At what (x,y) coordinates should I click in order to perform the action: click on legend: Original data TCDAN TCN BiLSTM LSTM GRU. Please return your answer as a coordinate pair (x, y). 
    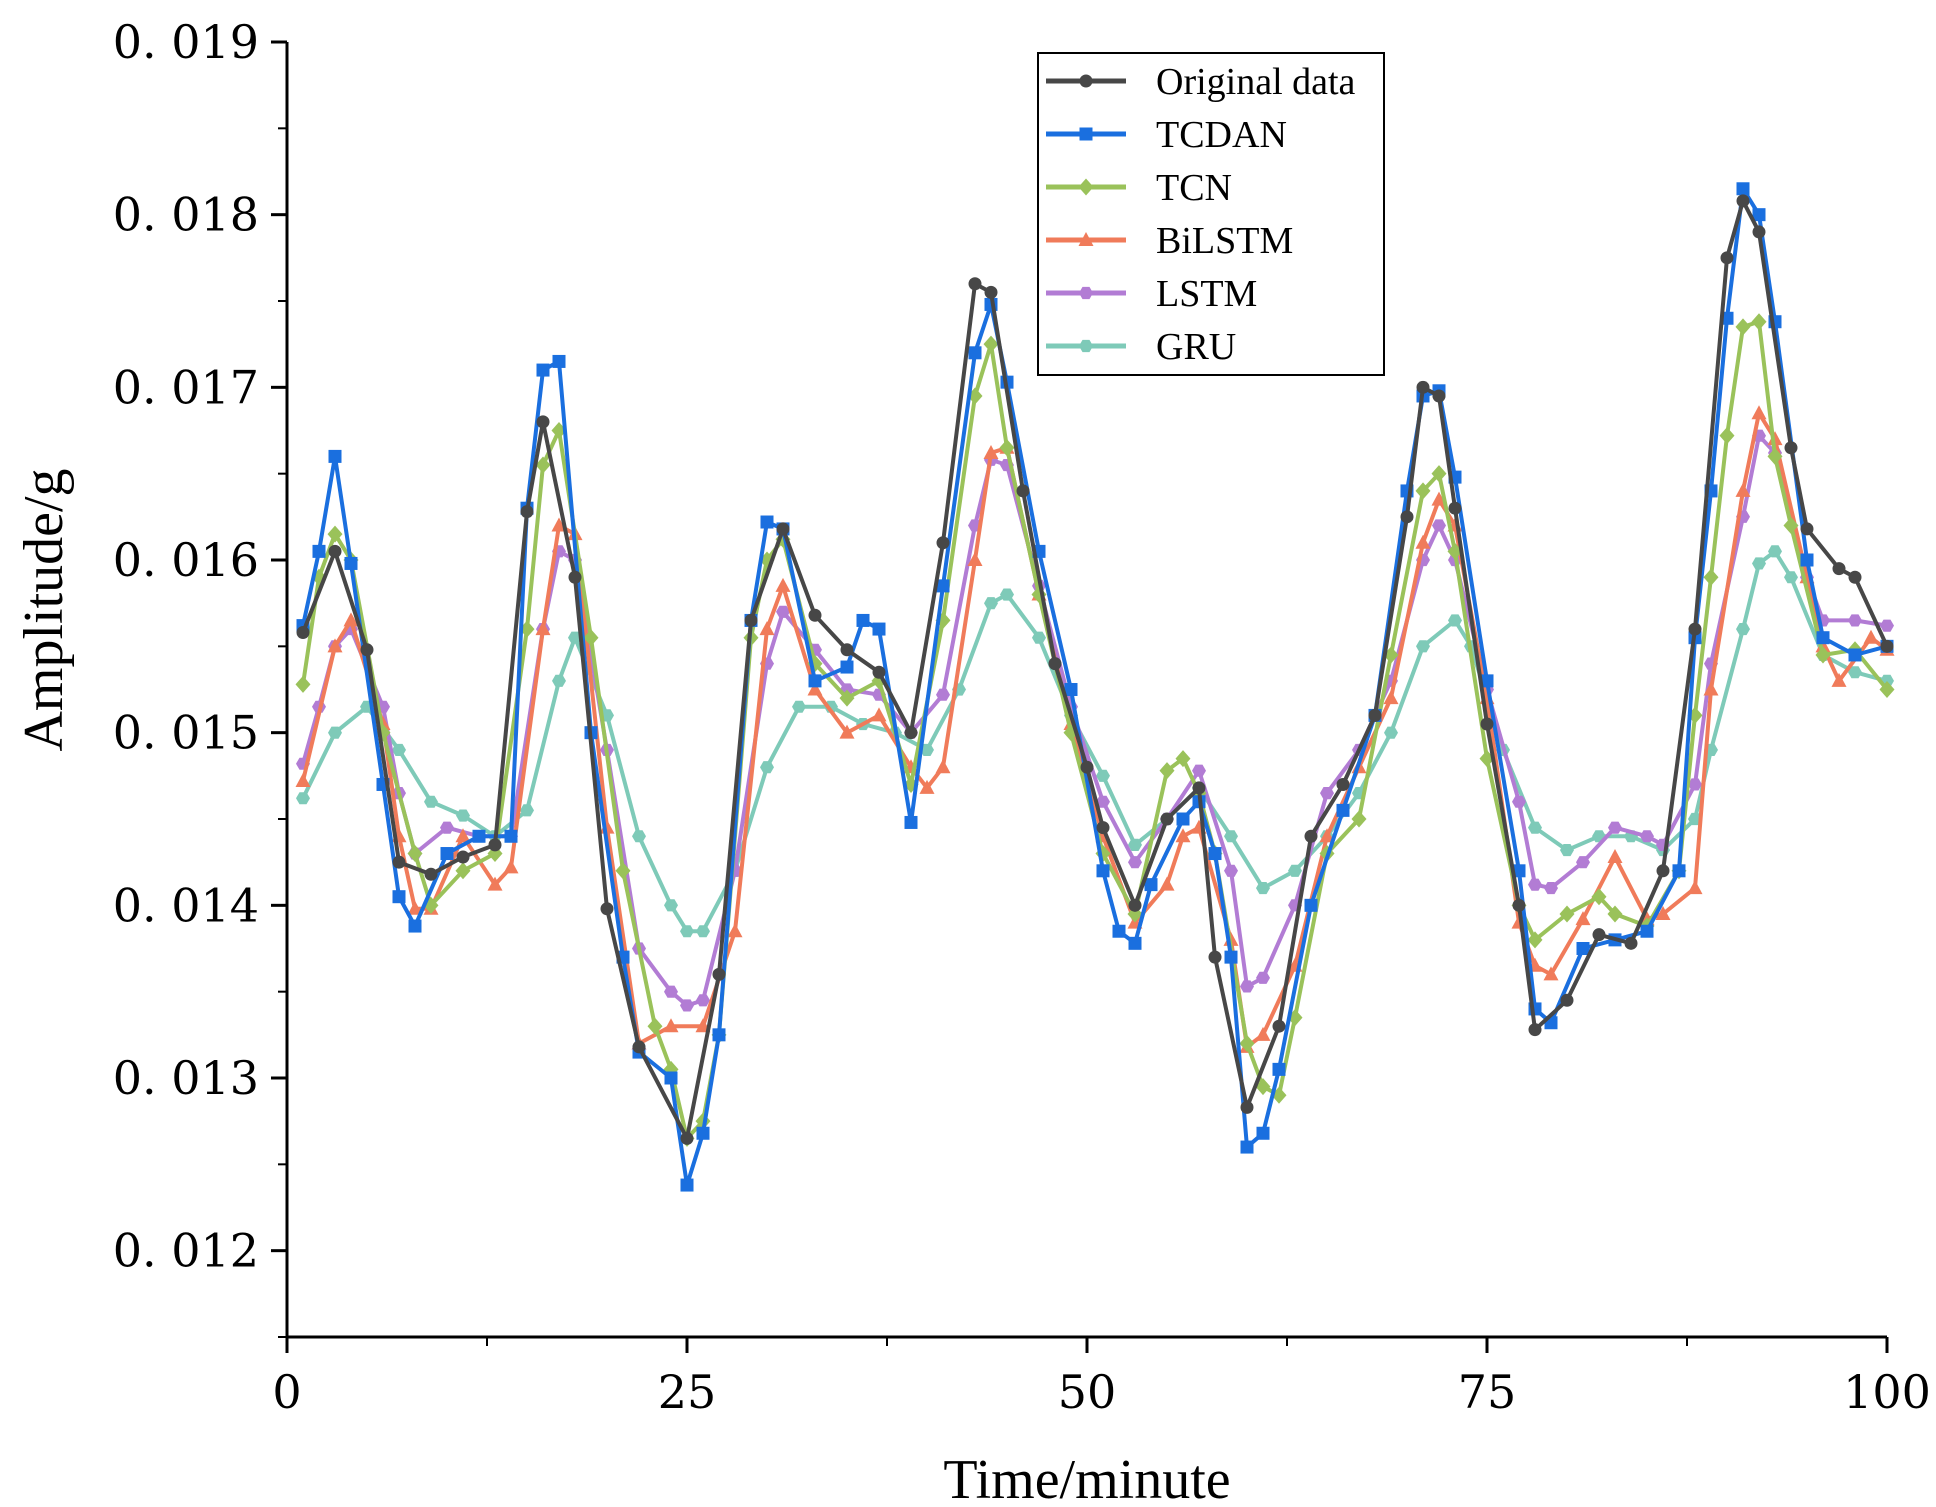
    Looking at the image, I should click on (1211, 214).